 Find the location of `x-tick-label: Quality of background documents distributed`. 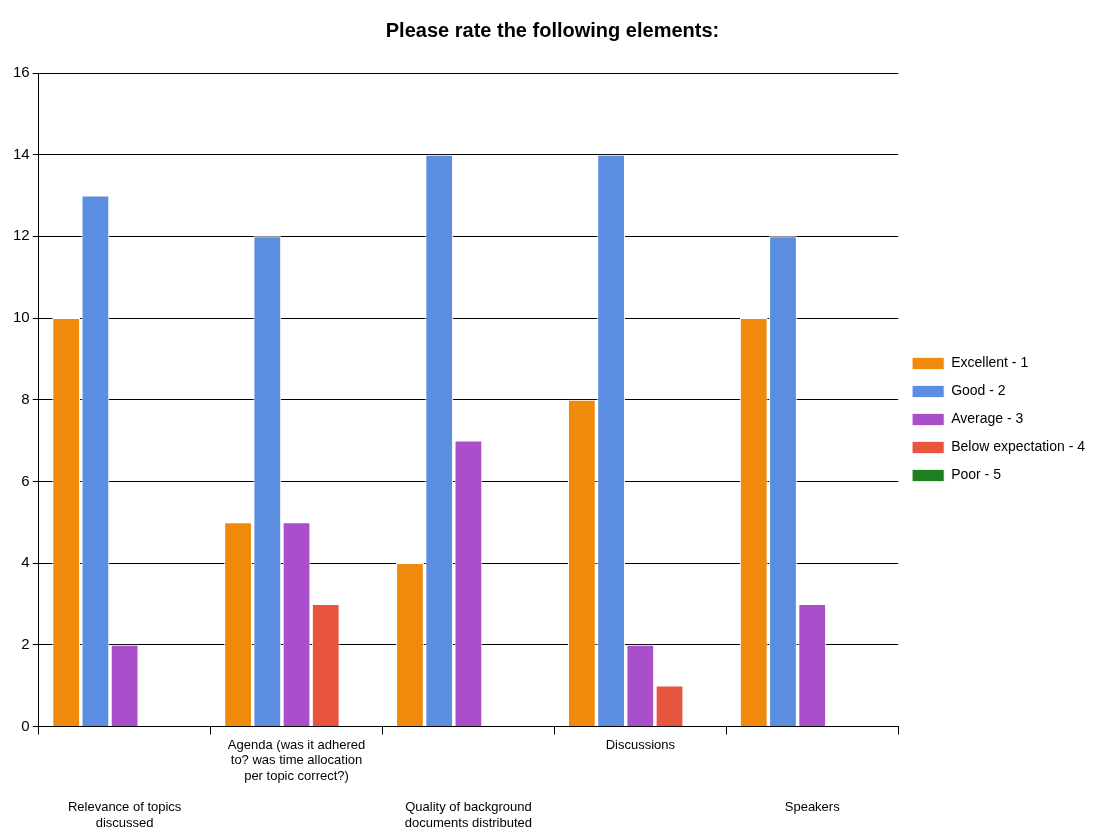

x-tick-label: Quality of background documents distributed is located at coordinates (468, 814).